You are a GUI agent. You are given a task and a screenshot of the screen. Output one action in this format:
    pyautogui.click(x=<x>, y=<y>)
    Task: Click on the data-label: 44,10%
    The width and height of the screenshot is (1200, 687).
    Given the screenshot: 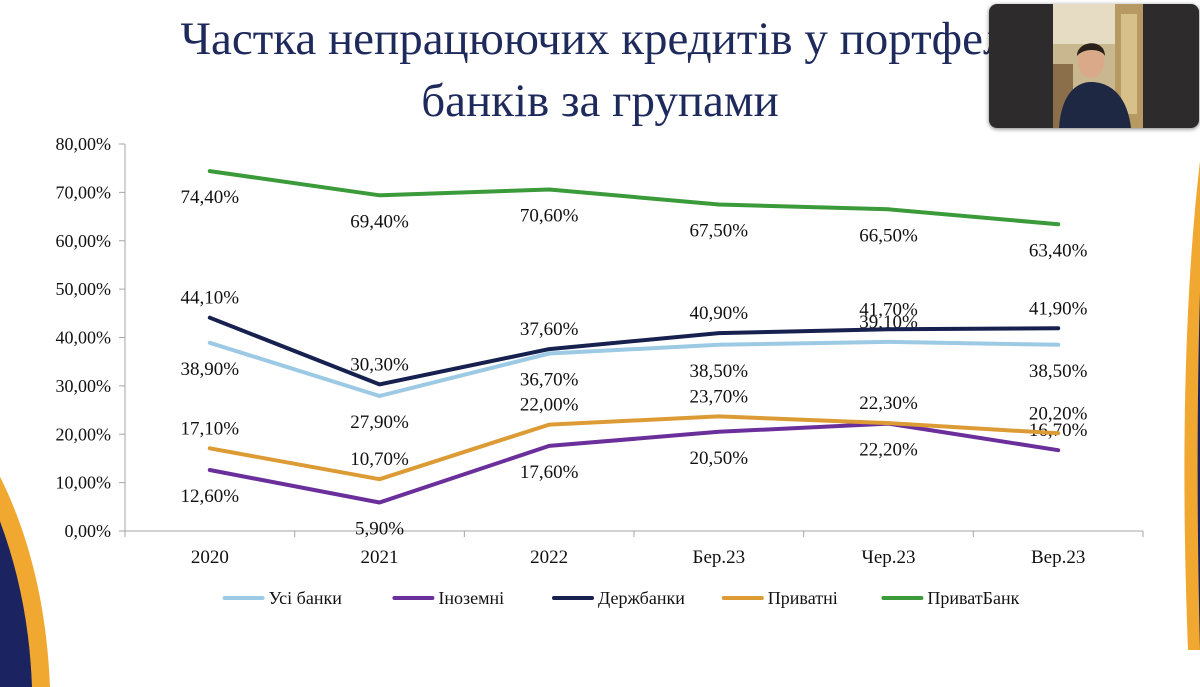 What is the action you would take?
    pyautogui.click(x=210, y=298)
    